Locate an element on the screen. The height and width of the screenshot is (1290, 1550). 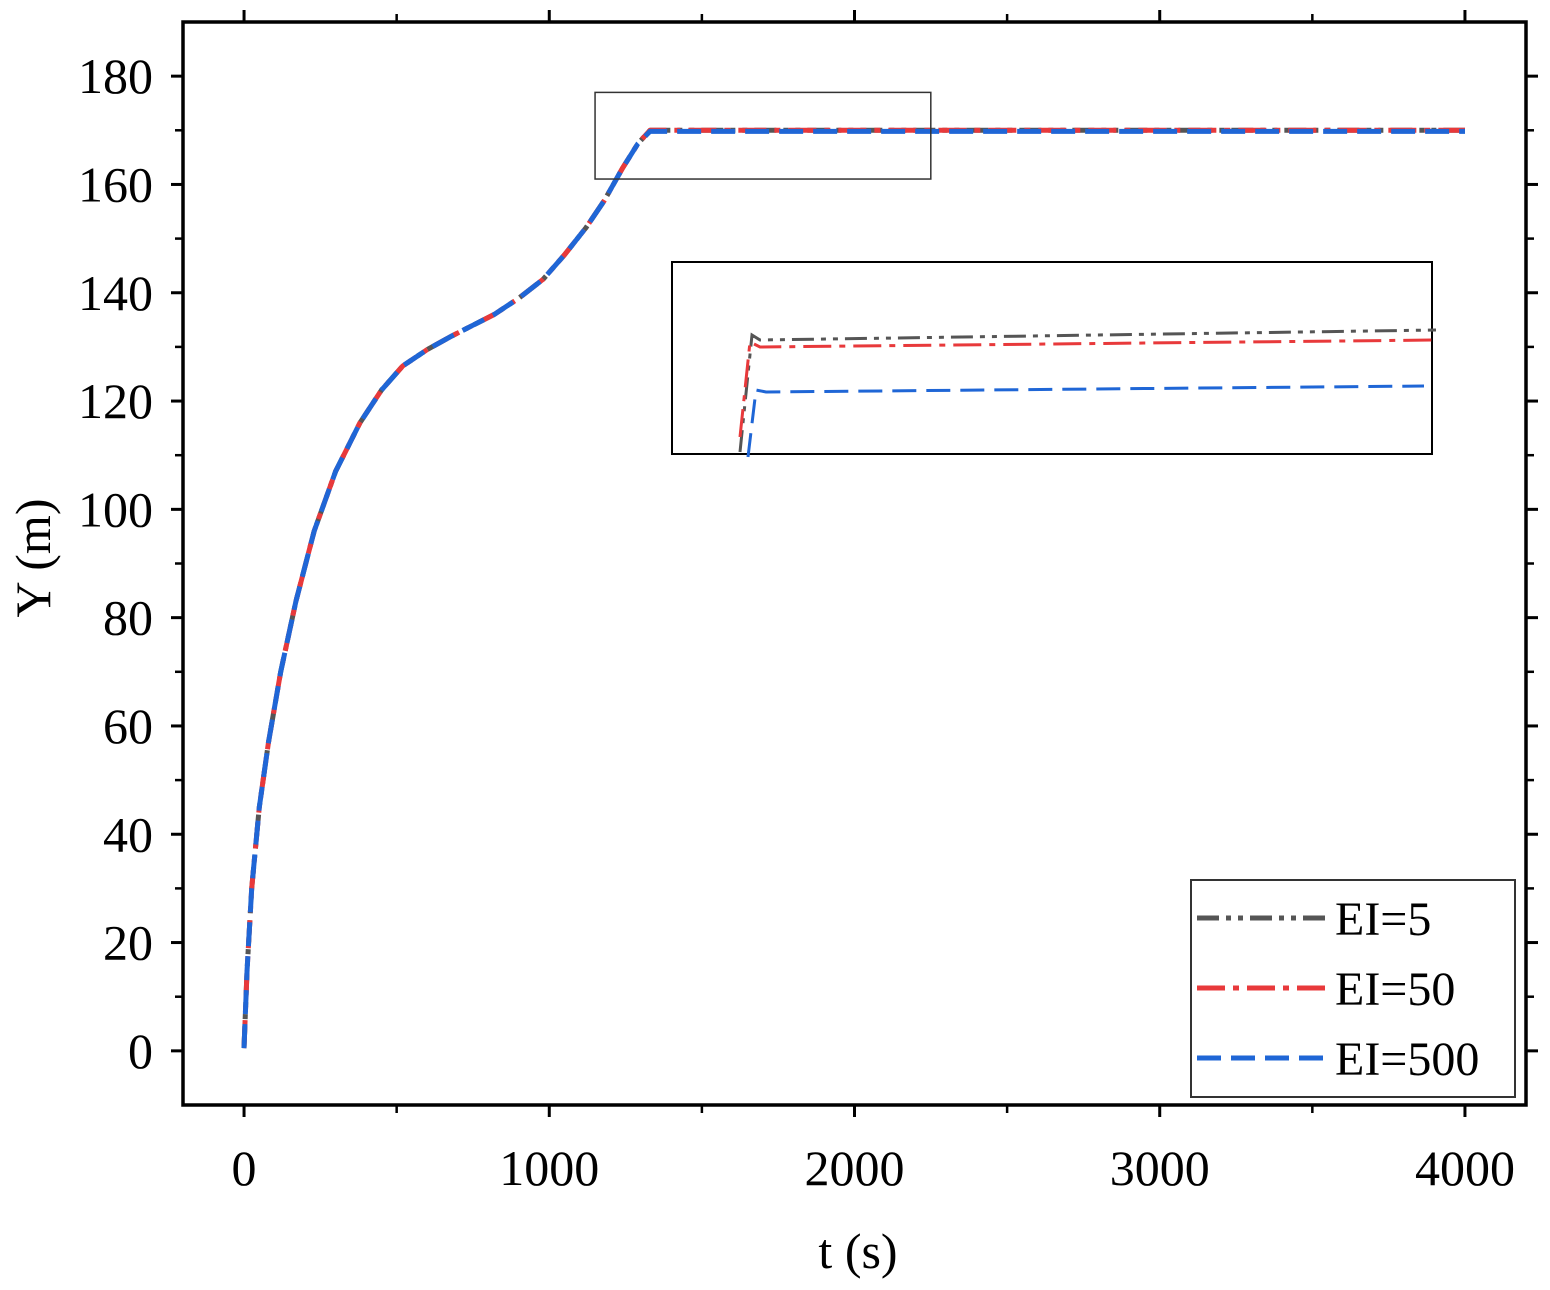
inset-frame is located at coordinates (1052, 358).